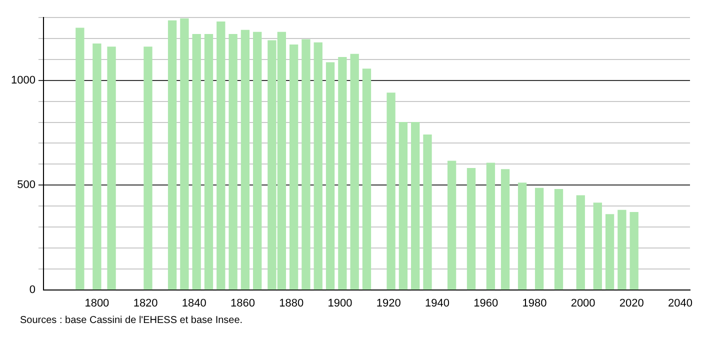 Image resolution: width=710 pixels, height=340 pixels. I want to click on x-tick-label: 1960, so click(486, 303).